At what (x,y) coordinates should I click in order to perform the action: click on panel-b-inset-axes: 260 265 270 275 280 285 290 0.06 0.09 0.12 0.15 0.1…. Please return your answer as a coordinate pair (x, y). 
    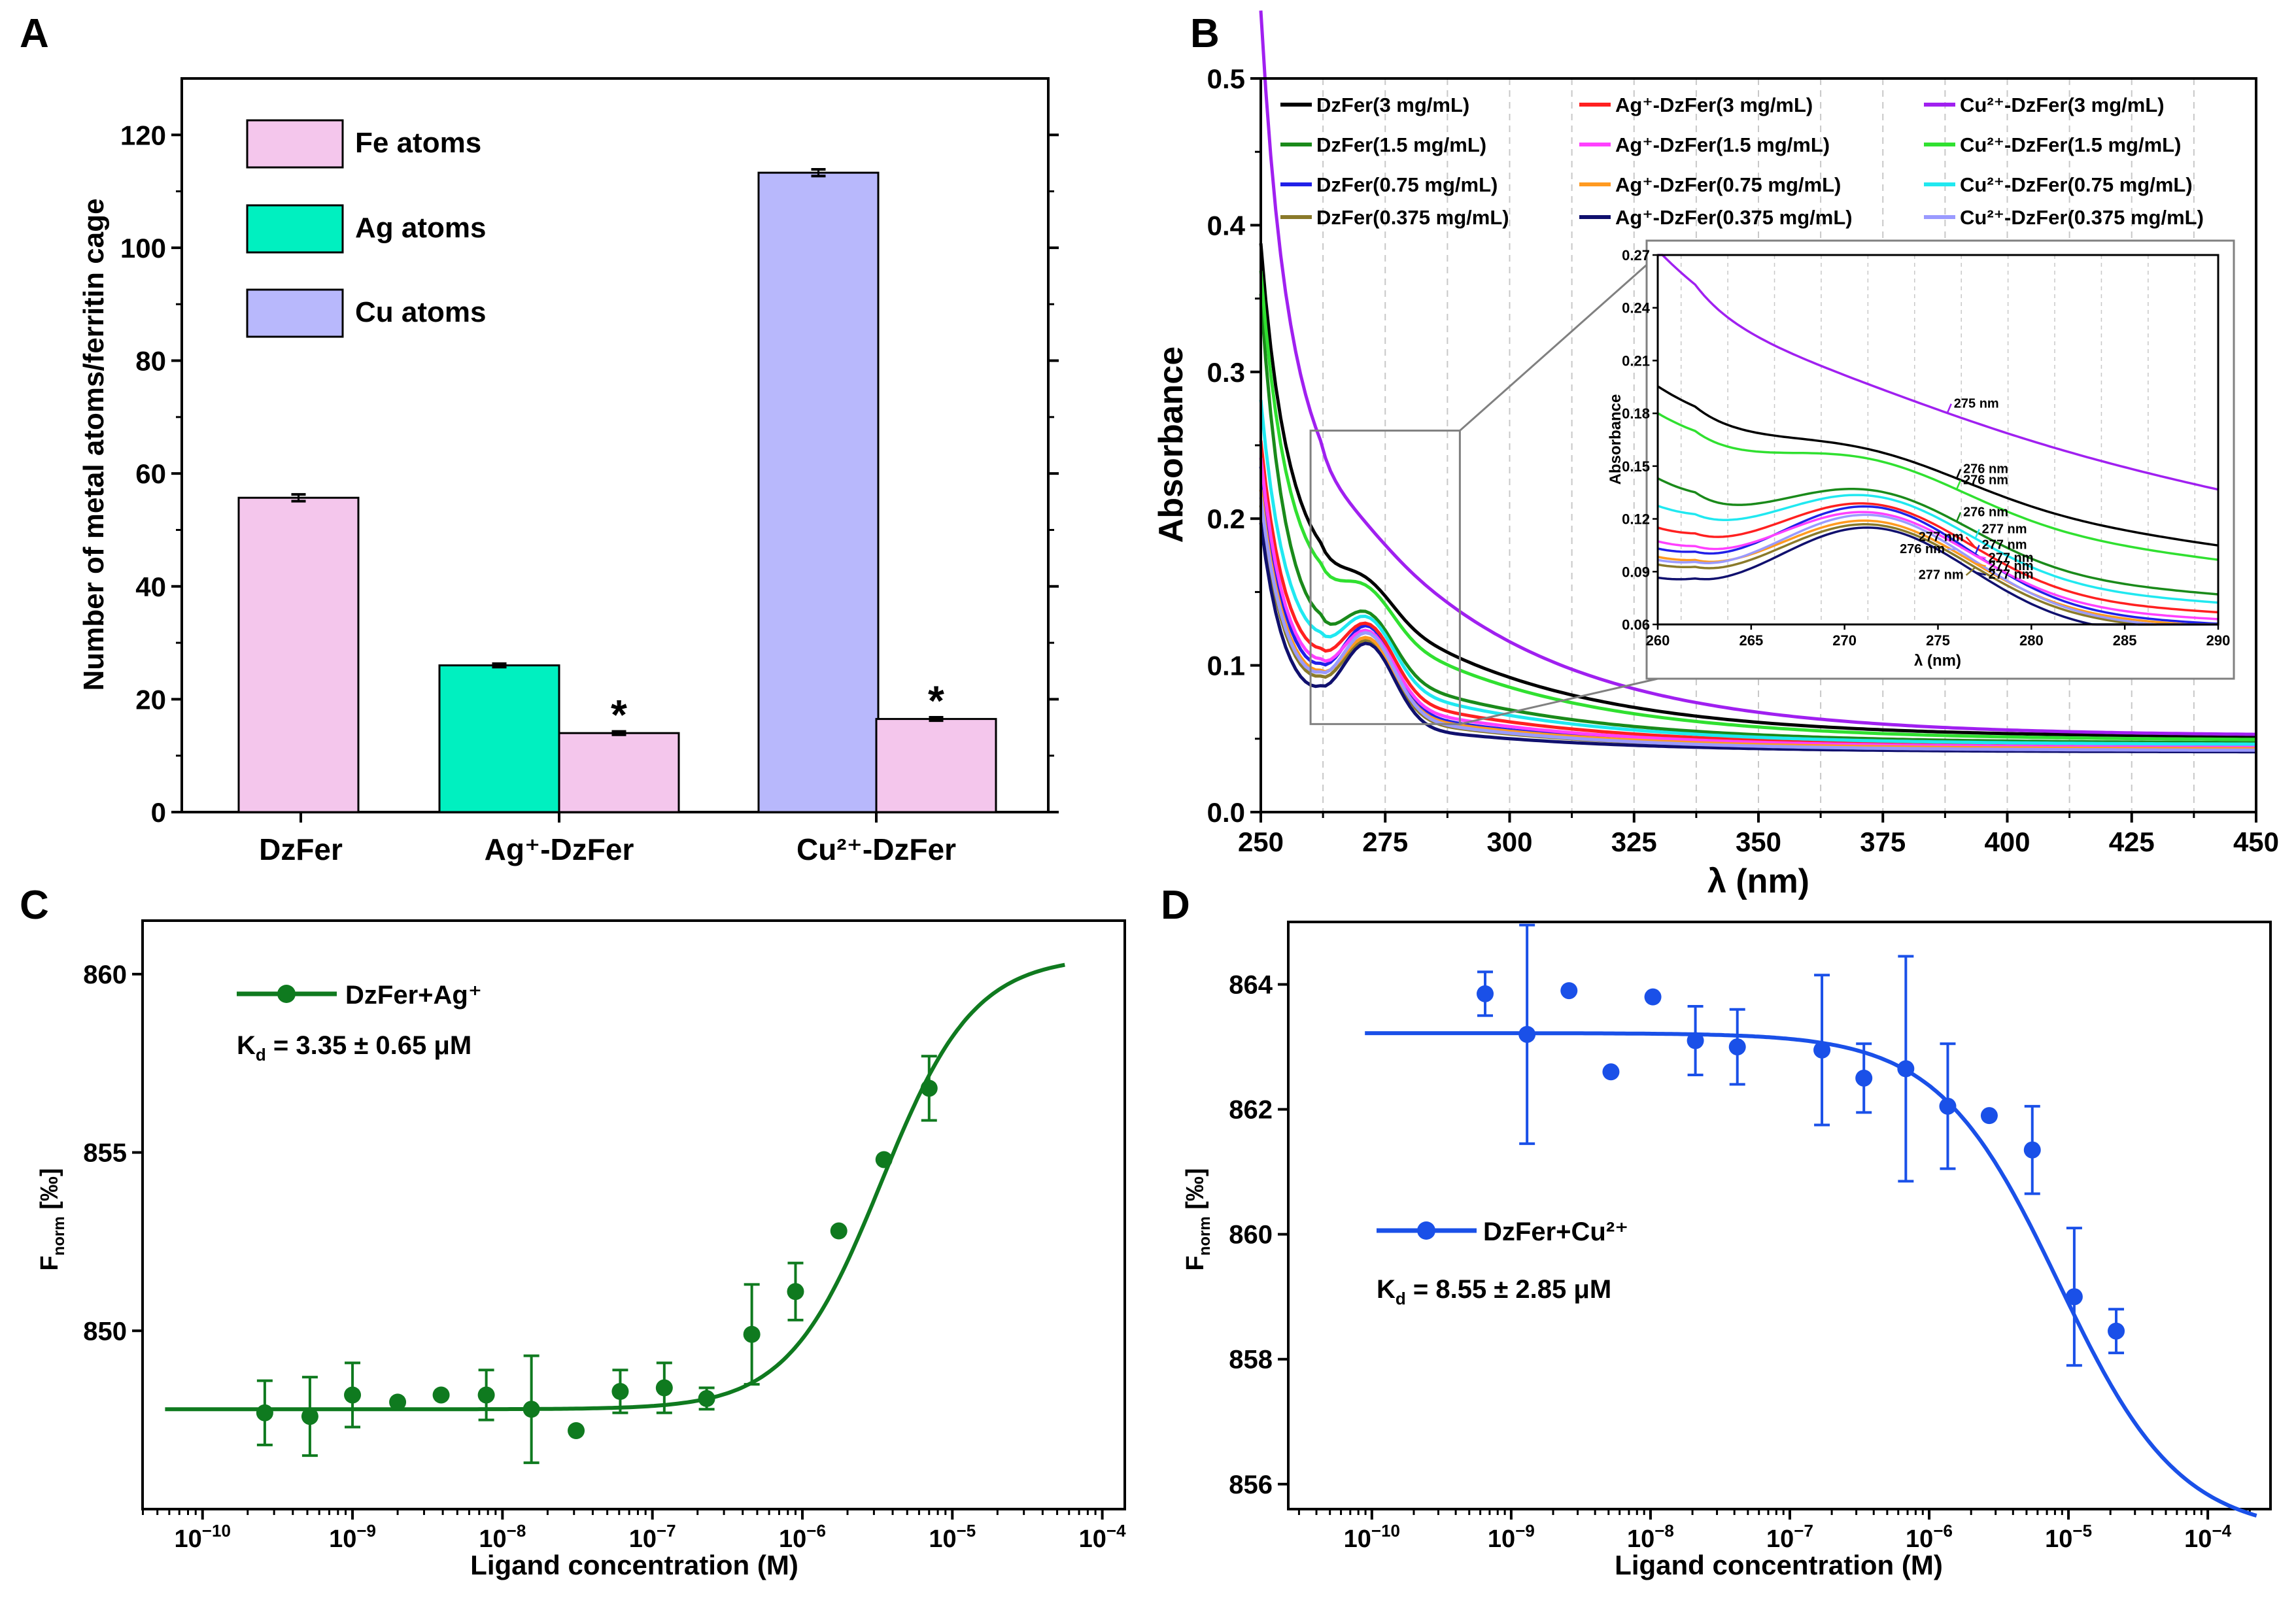
    Looking at the image, I should click on (1926, 448).